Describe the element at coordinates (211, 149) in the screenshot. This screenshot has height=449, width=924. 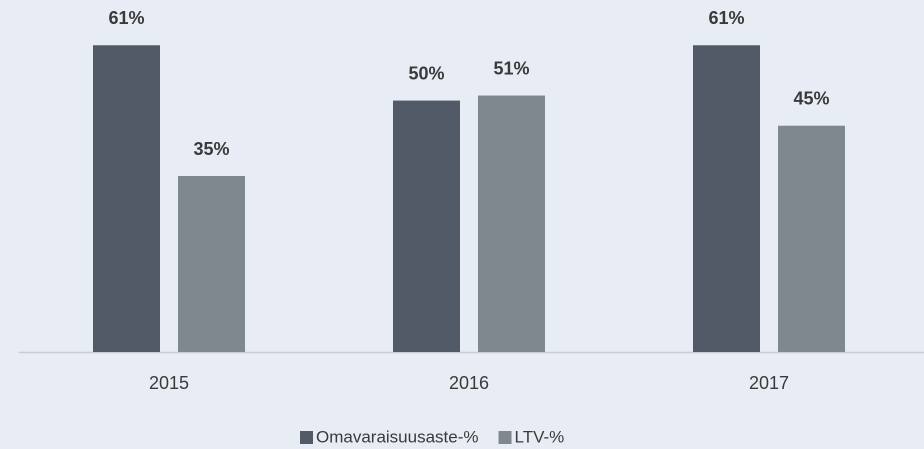
I see `value-label: 35%` at that location.